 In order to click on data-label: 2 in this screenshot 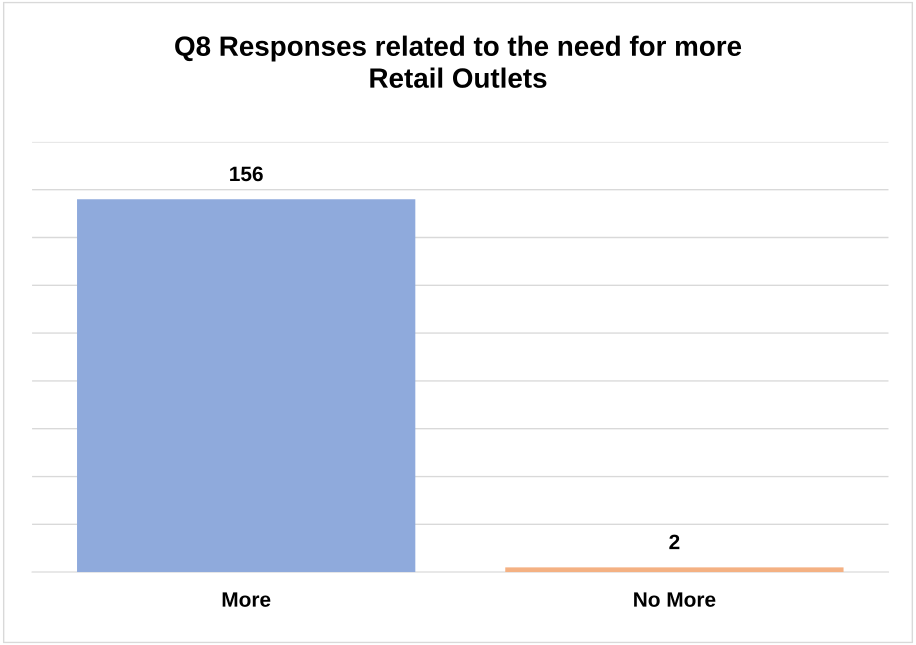, I will do `click(674, 542)`.